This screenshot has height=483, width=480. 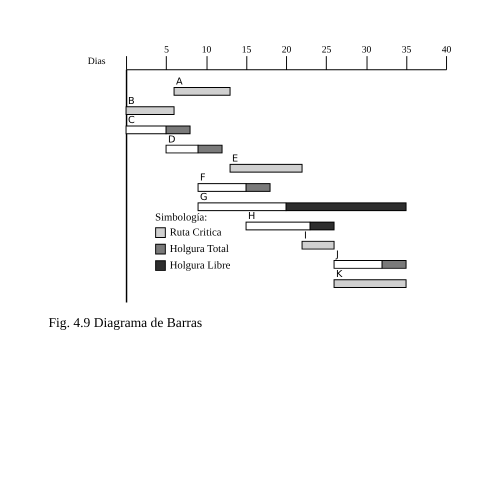 I want to click on y-tick-label: H, so click(x=252, y=216).